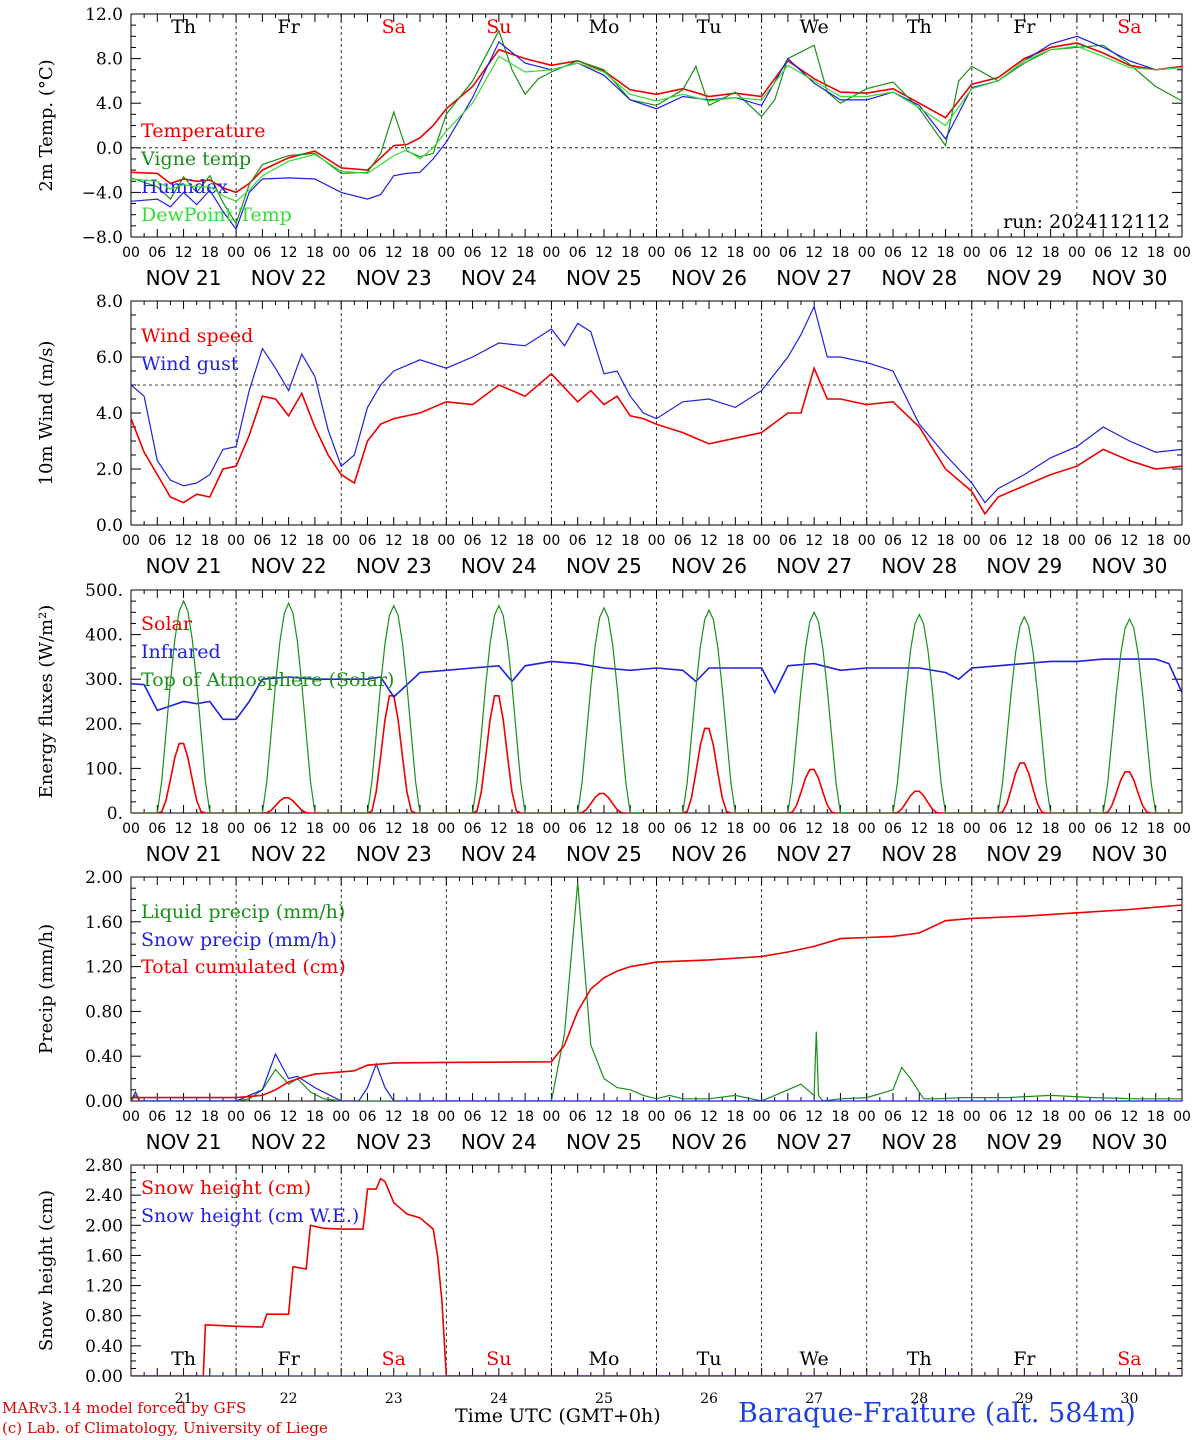 Image resolution: width=1194 pixels, height=1440 pixels. What do you see at coordinates (604, 854) in the screenshot?
I see `date-label: NOV 25` at bounding box center [604, 854].